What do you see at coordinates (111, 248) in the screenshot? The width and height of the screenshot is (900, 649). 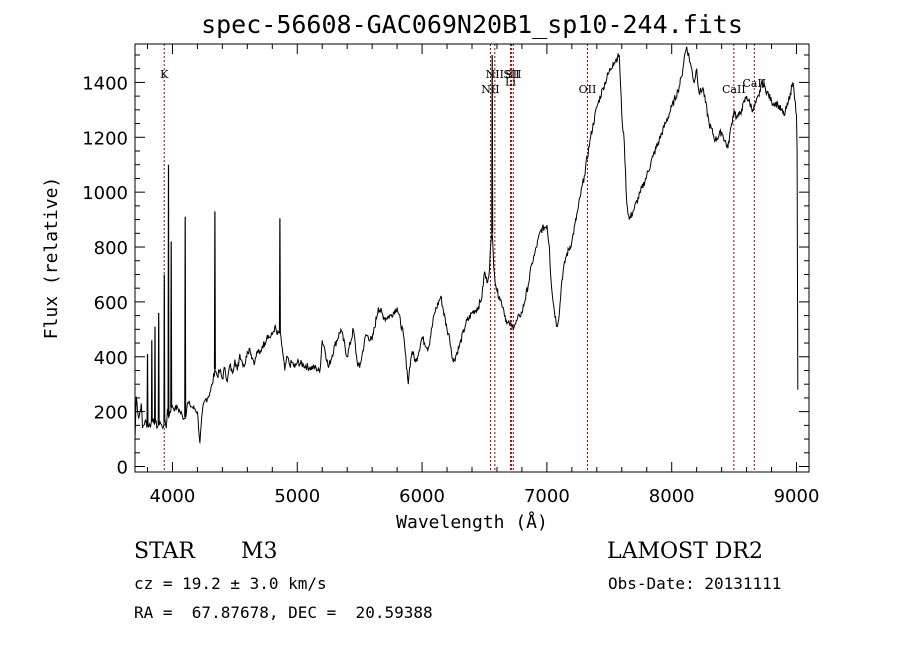 I see `y-tick-label: 800` at bounding box center [111, 248].